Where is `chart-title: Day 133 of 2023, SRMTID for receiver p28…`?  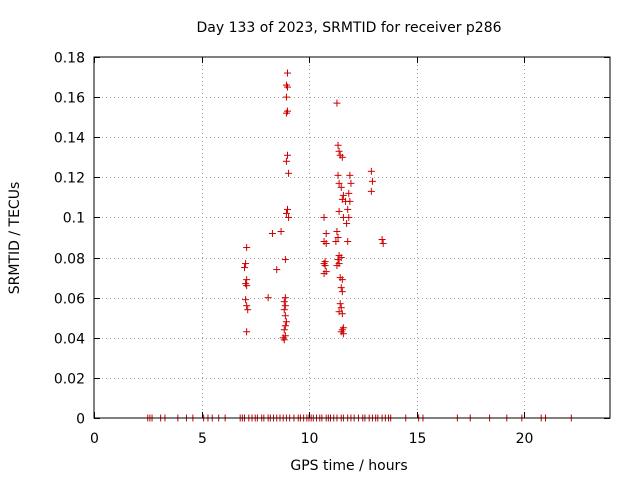
chart-title: Day 133 of 2023, SRMTID for receiver p28… is located at coordinates (348, 28).